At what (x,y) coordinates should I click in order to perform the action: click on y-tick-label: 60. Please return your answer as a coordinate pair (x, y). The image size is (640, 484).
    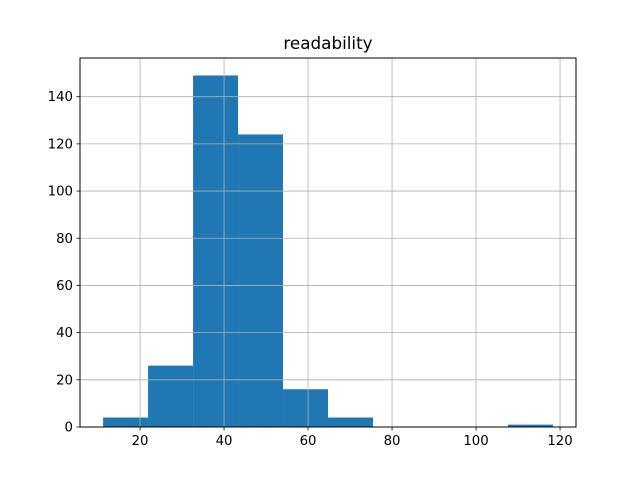
    Looking at the image, I should click on (64, 286).